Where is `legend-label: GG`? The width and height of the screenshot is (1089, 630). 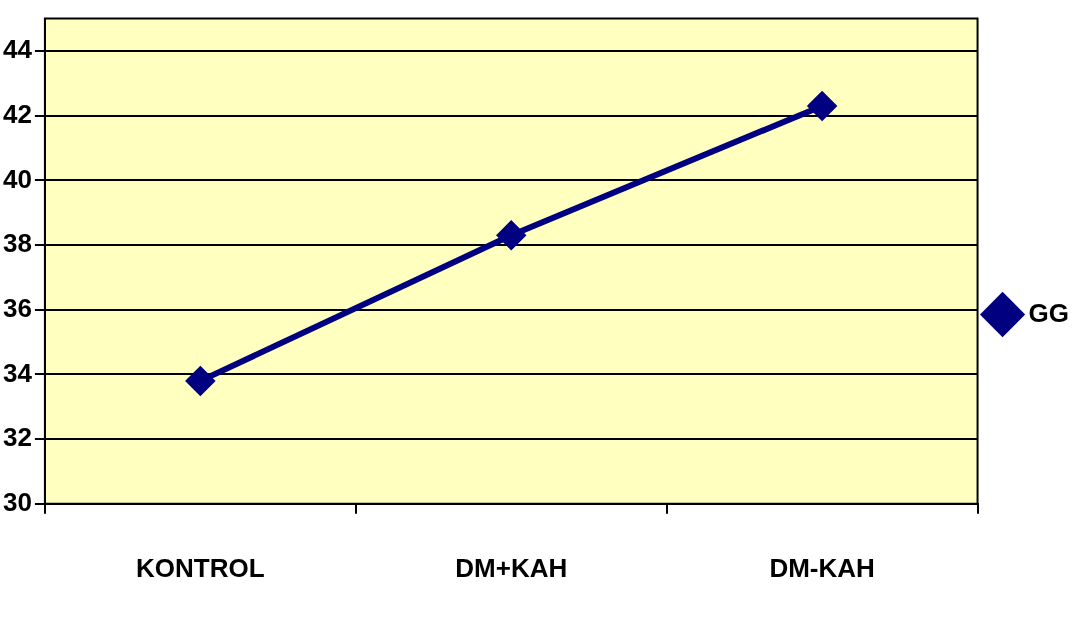 legend-label: GG is located at coordinates (1049, 312).